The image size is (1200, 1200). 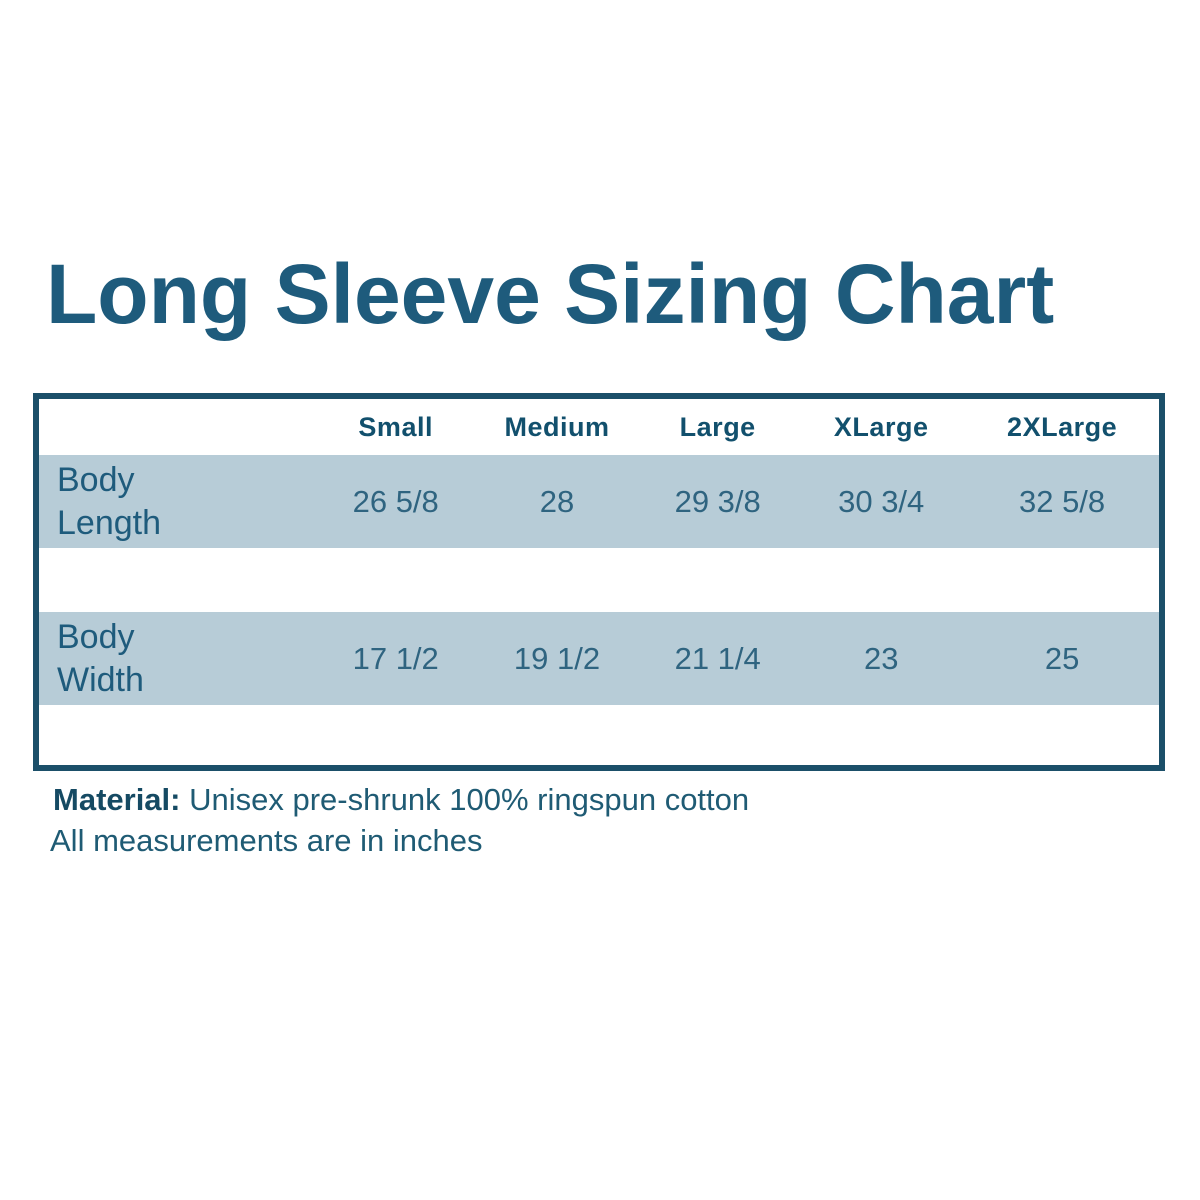 I want to click on body-width-medium: 19 1/2, so click(x=557, y=658).